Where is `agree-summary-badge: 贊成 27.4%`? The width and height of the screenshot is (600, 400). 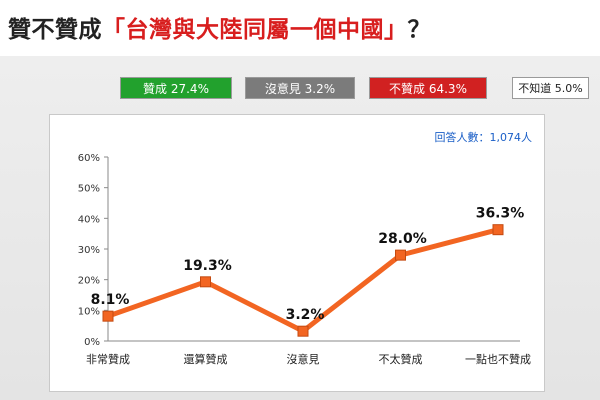 agree-summary-badge: 贊成 27.4% is located at coordinates (176, 88).